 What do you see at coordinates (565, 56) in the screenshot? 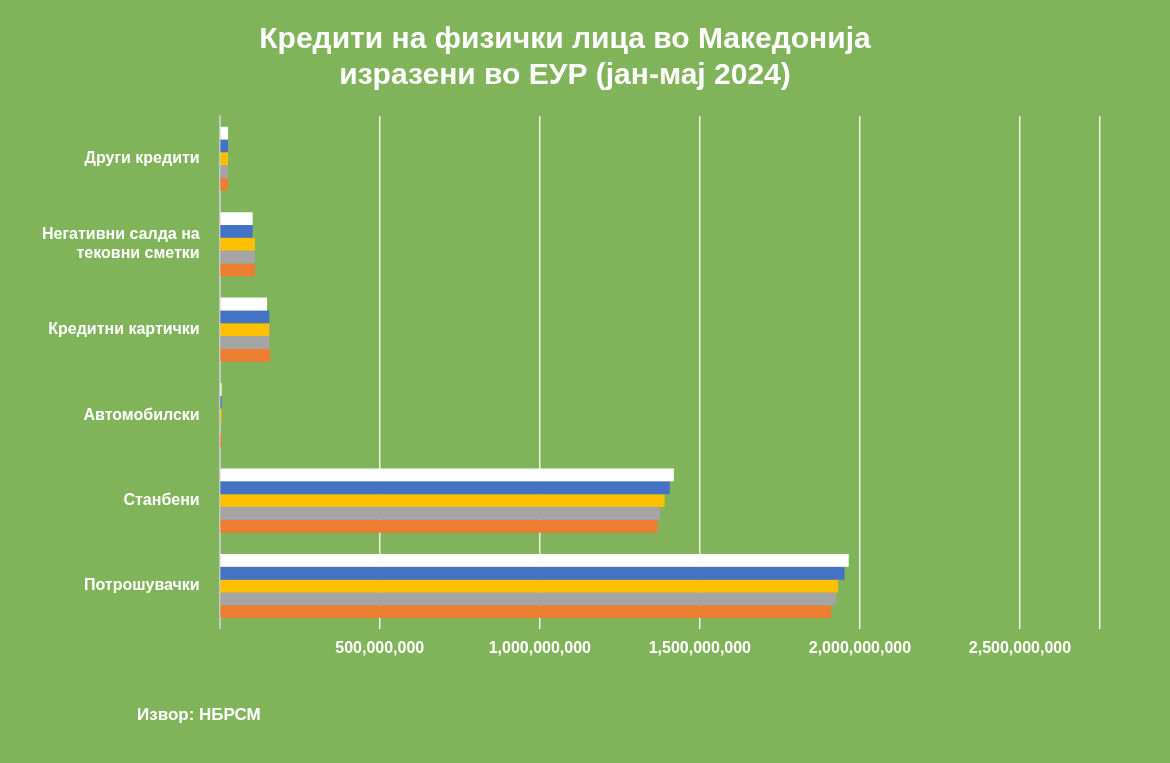
I see `chart-title: Кредити на физички лица во Македонија изразени во ЕУР (јан-мај 2024)` at bounding box center [565, 56].